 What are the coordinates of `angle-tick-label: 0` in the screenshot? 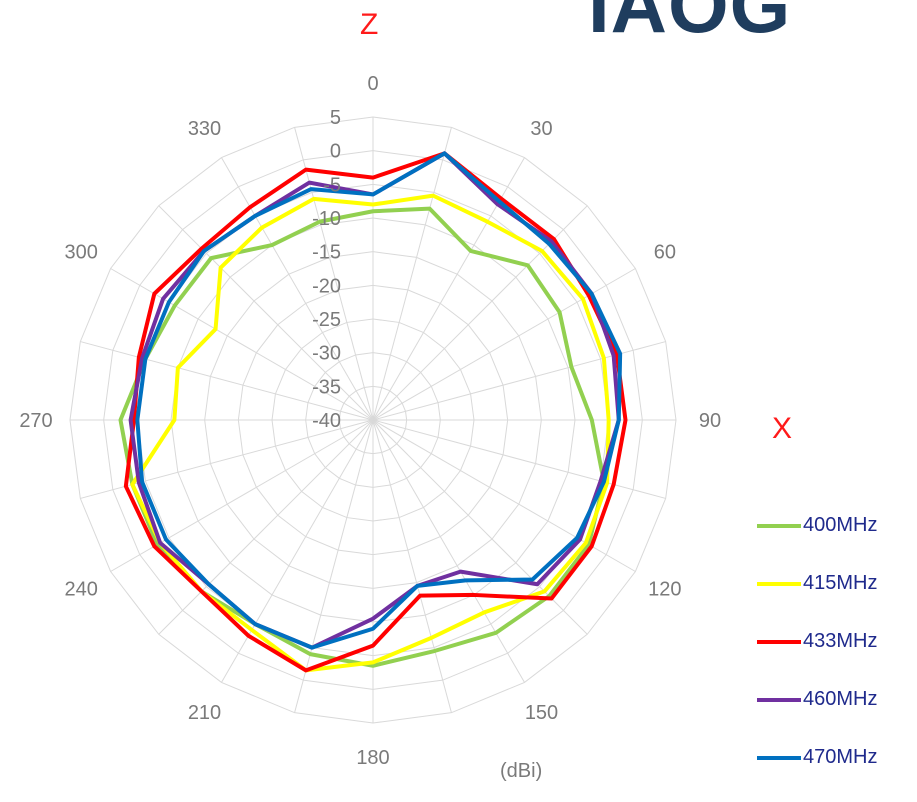 It's located at (372, 84).